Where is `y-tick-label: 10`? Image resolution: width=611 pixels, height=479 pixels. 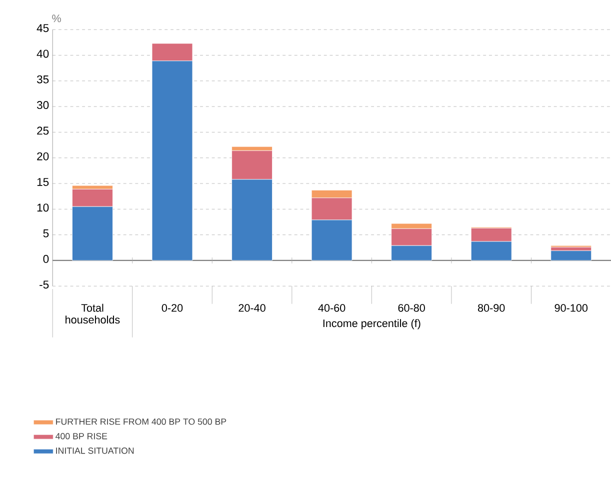 y-tick-label: 10 is located at coordinates (43, 207).